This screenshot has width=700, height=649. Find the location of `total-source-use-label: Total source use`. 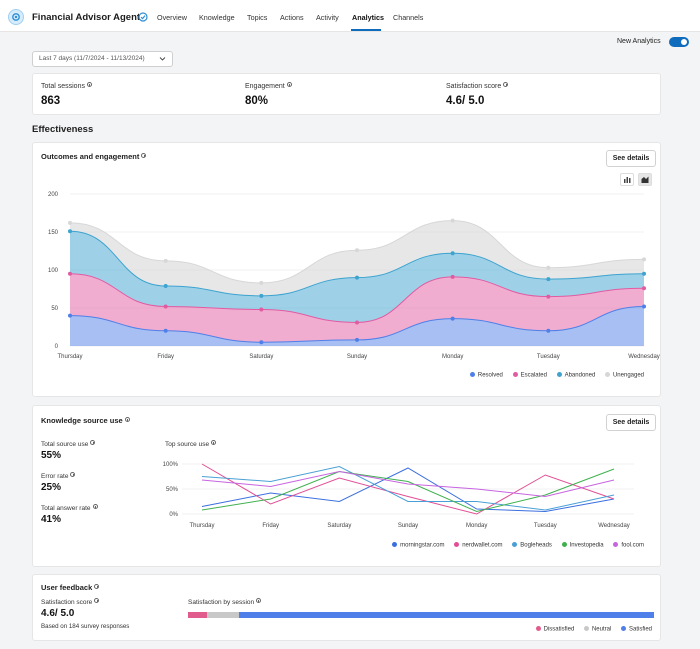

total-source-use-label: Total source use is located at coordinates (68, 444).